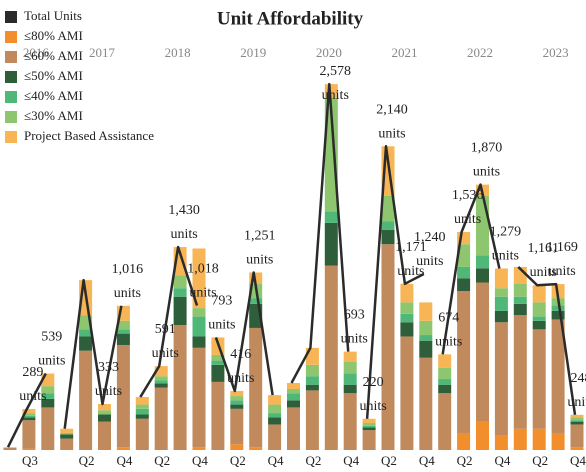  Describe the element at coordinates (32, 384) in the screenshot. I see `data-label: 289 units` at that location.